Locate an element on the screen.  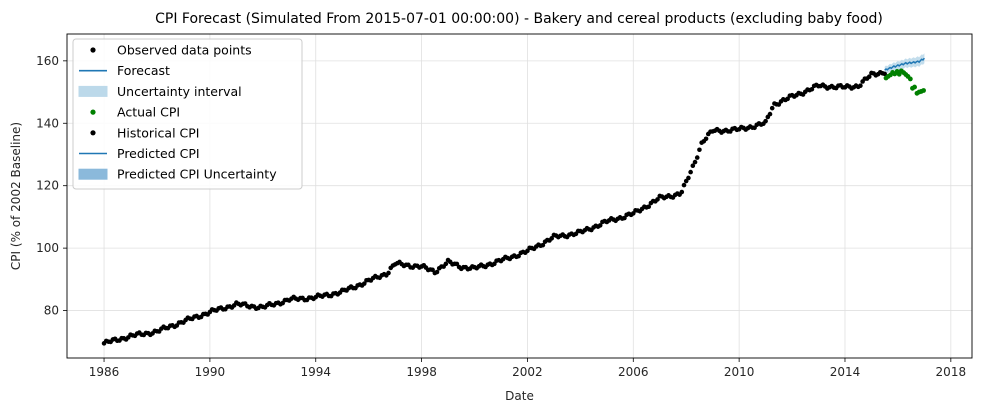
legend-item: Uncertainty interval is located at coordinates (160, 91).